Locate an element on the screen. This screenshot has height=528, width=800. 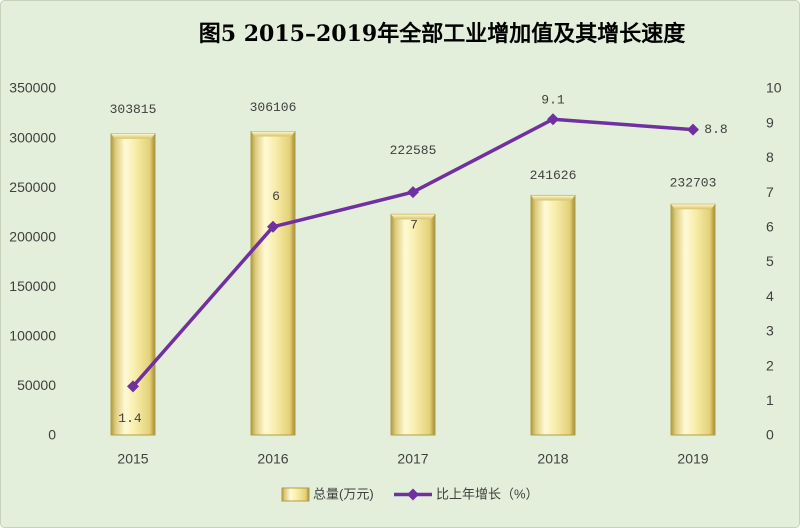
right-axis-tick-label: 9 is located at coordinates (770, 122).